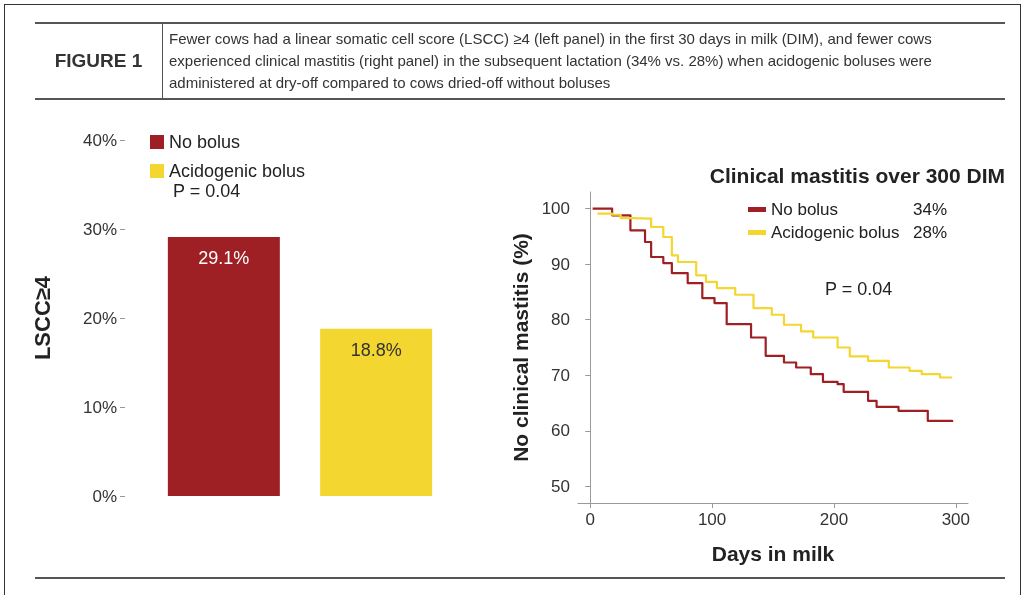 This screenshot has height=595, width=1027. What do you see at coordinates (712, 519) in the screenshot?
I see `x-tick-label: 100` at bounding box center [712, 519].